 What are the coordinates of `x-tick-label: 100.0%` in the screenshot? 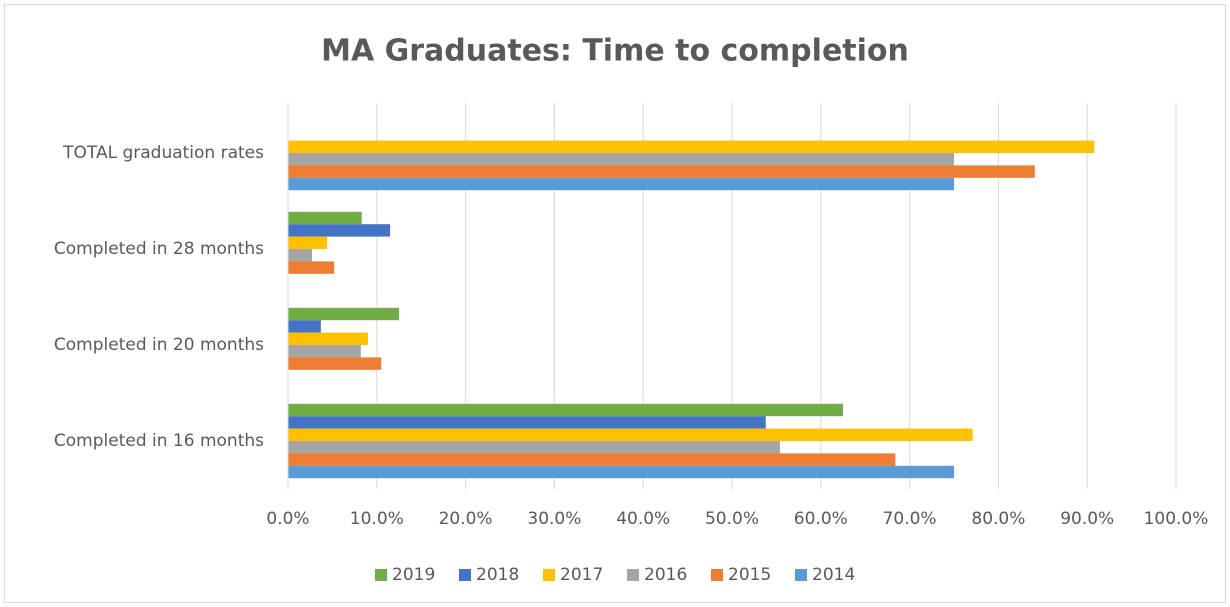 It's located at (1176, 519).